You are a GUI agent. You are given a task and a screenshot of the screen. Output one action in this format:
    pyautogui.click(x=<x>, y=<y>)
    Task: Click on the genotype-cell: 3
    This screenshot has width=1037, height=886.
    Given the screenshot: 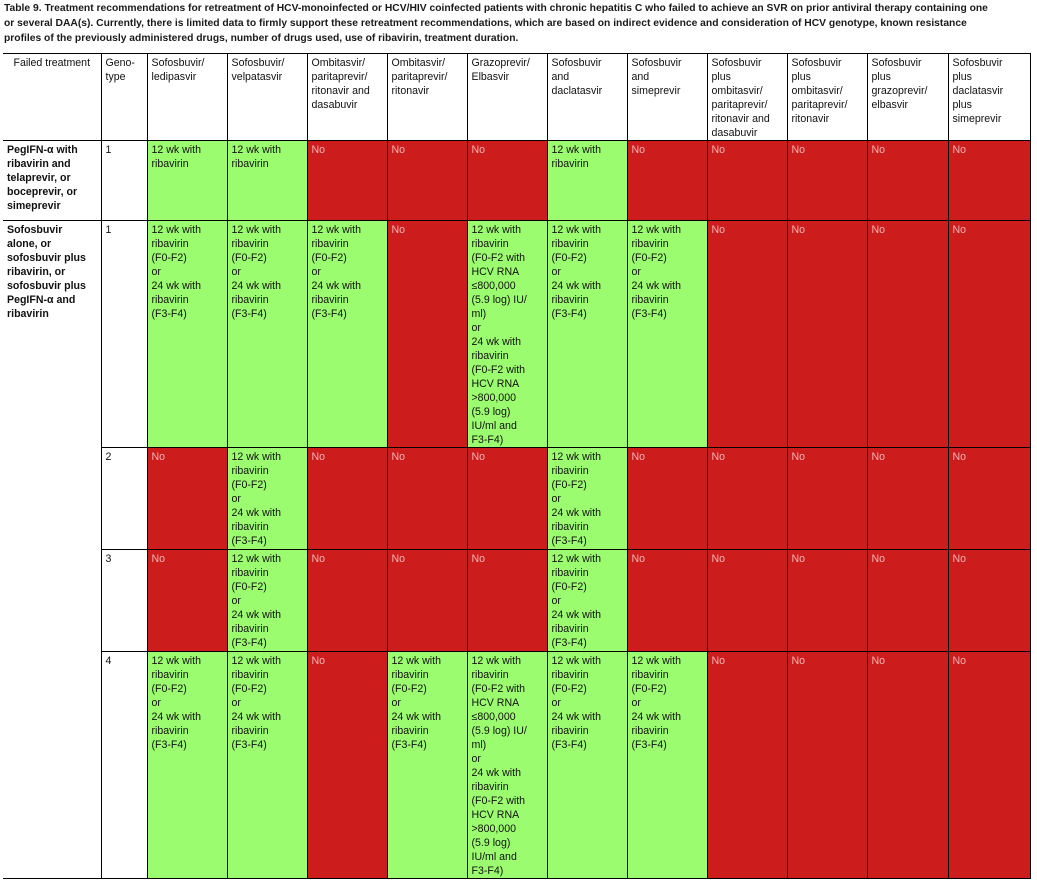 What is the action you would take?
    pyautogui.click(x=124, y=600)
    